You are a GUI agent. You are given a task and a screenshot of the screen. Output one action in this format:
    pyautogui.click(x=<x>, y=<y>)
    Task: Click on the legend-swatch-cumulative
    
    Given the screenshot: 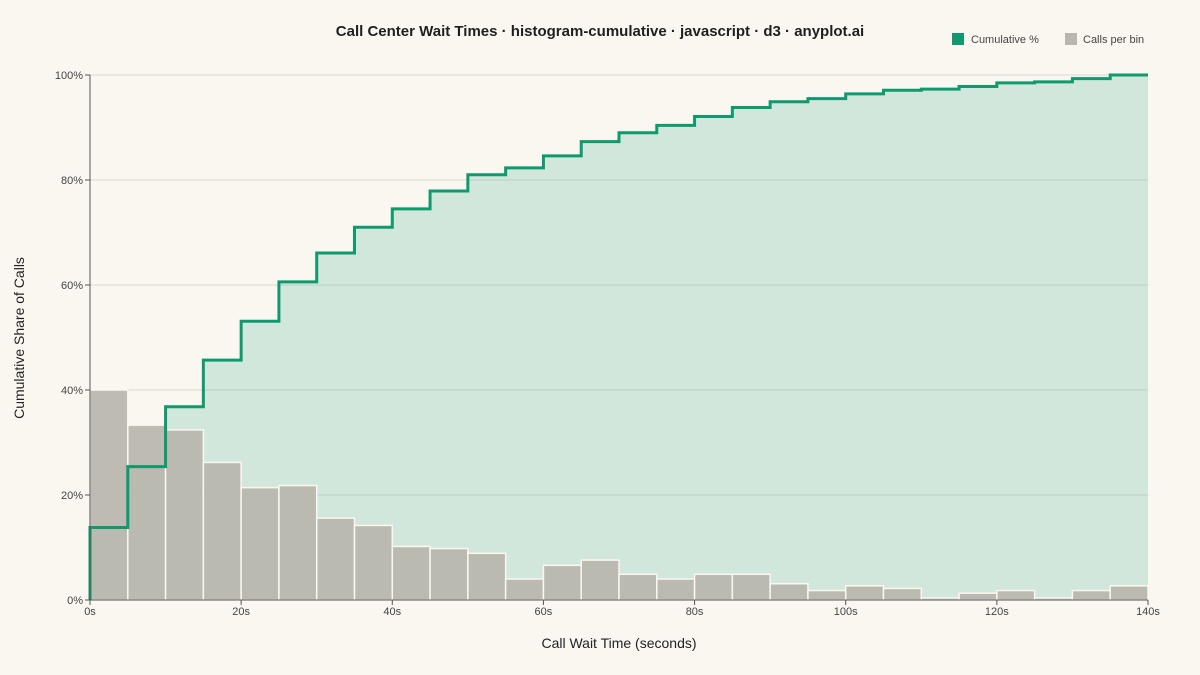 What is the action you would take?
    pyautogui.click(x=958, y=39)
    